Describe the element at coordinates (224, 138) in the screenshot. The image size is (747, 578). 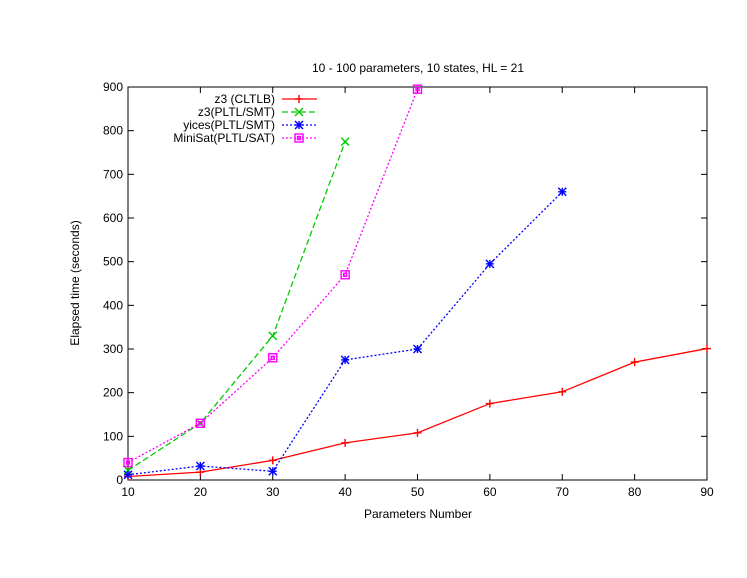
I see `legend-label: MiniSat(PLTL/SAT)` at that location.